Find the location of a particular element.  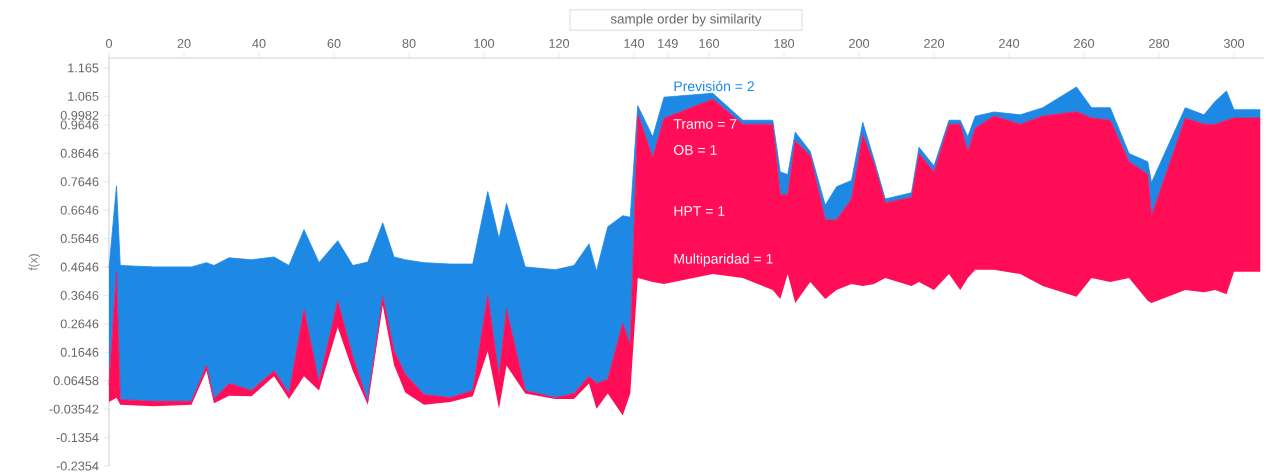

y-tick-label: 0.8646 is located at coordinates (79, 153).